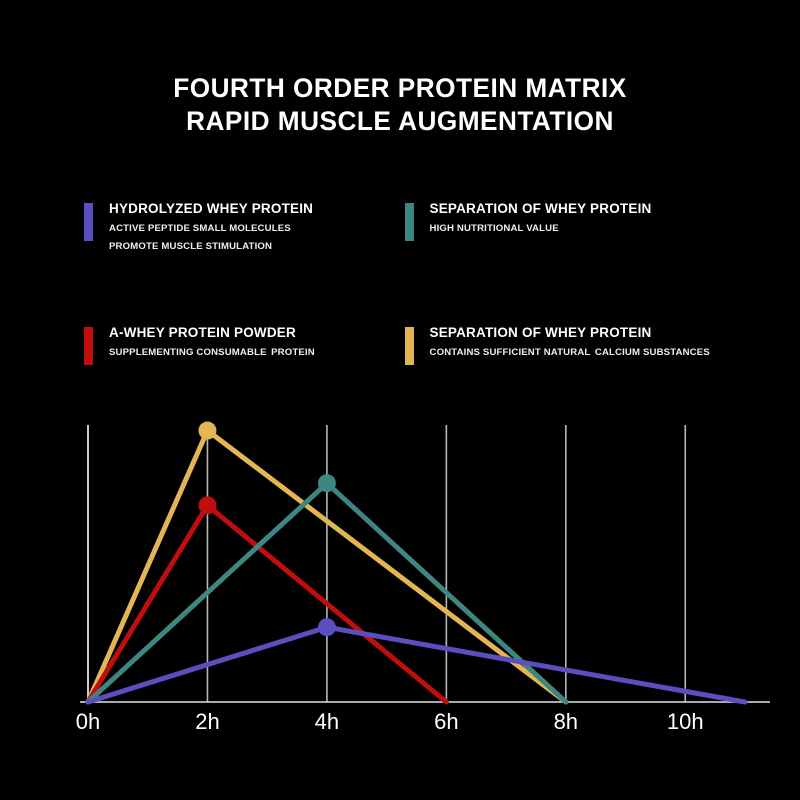 The height and width of the screenshot is (800, 800). I want to click on title-line-1: FOURTH ORDER PROTEIN MATRIX, so click(400, 88).